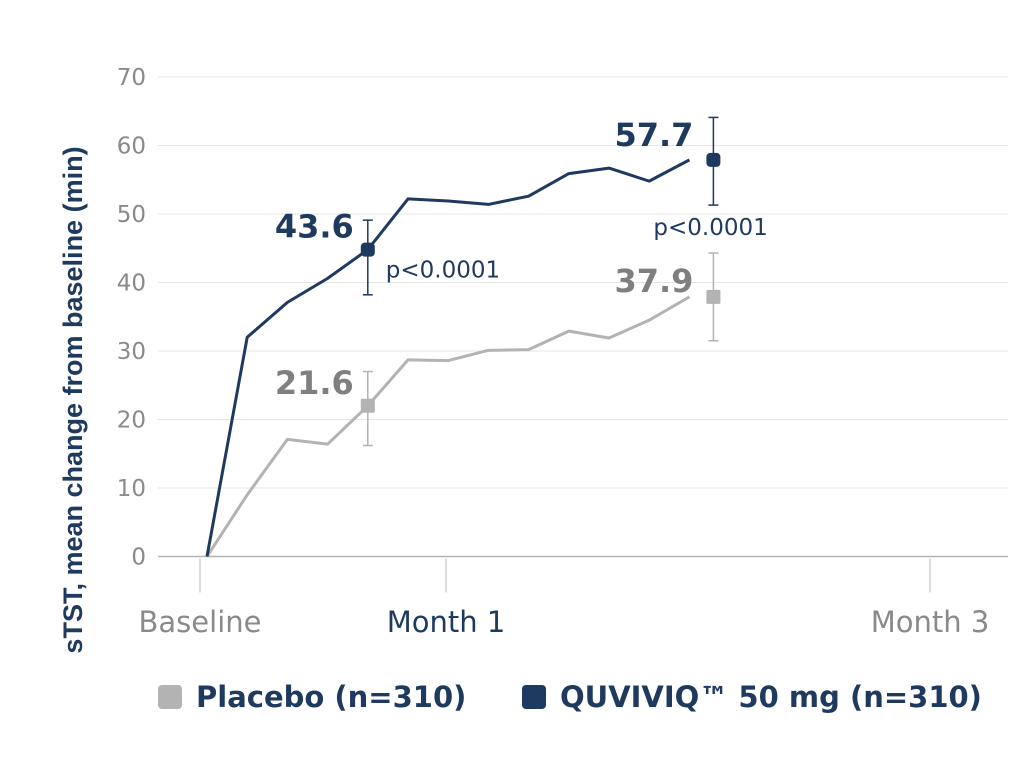 The height and width of the screenshot is (760, 1024). What do you see at coordinates (771, 697) in the screenshot?
I see `legend-label-quviviq: QUVIVIQ™ 50 mg (n=310)` at bounding box center [771, 697].